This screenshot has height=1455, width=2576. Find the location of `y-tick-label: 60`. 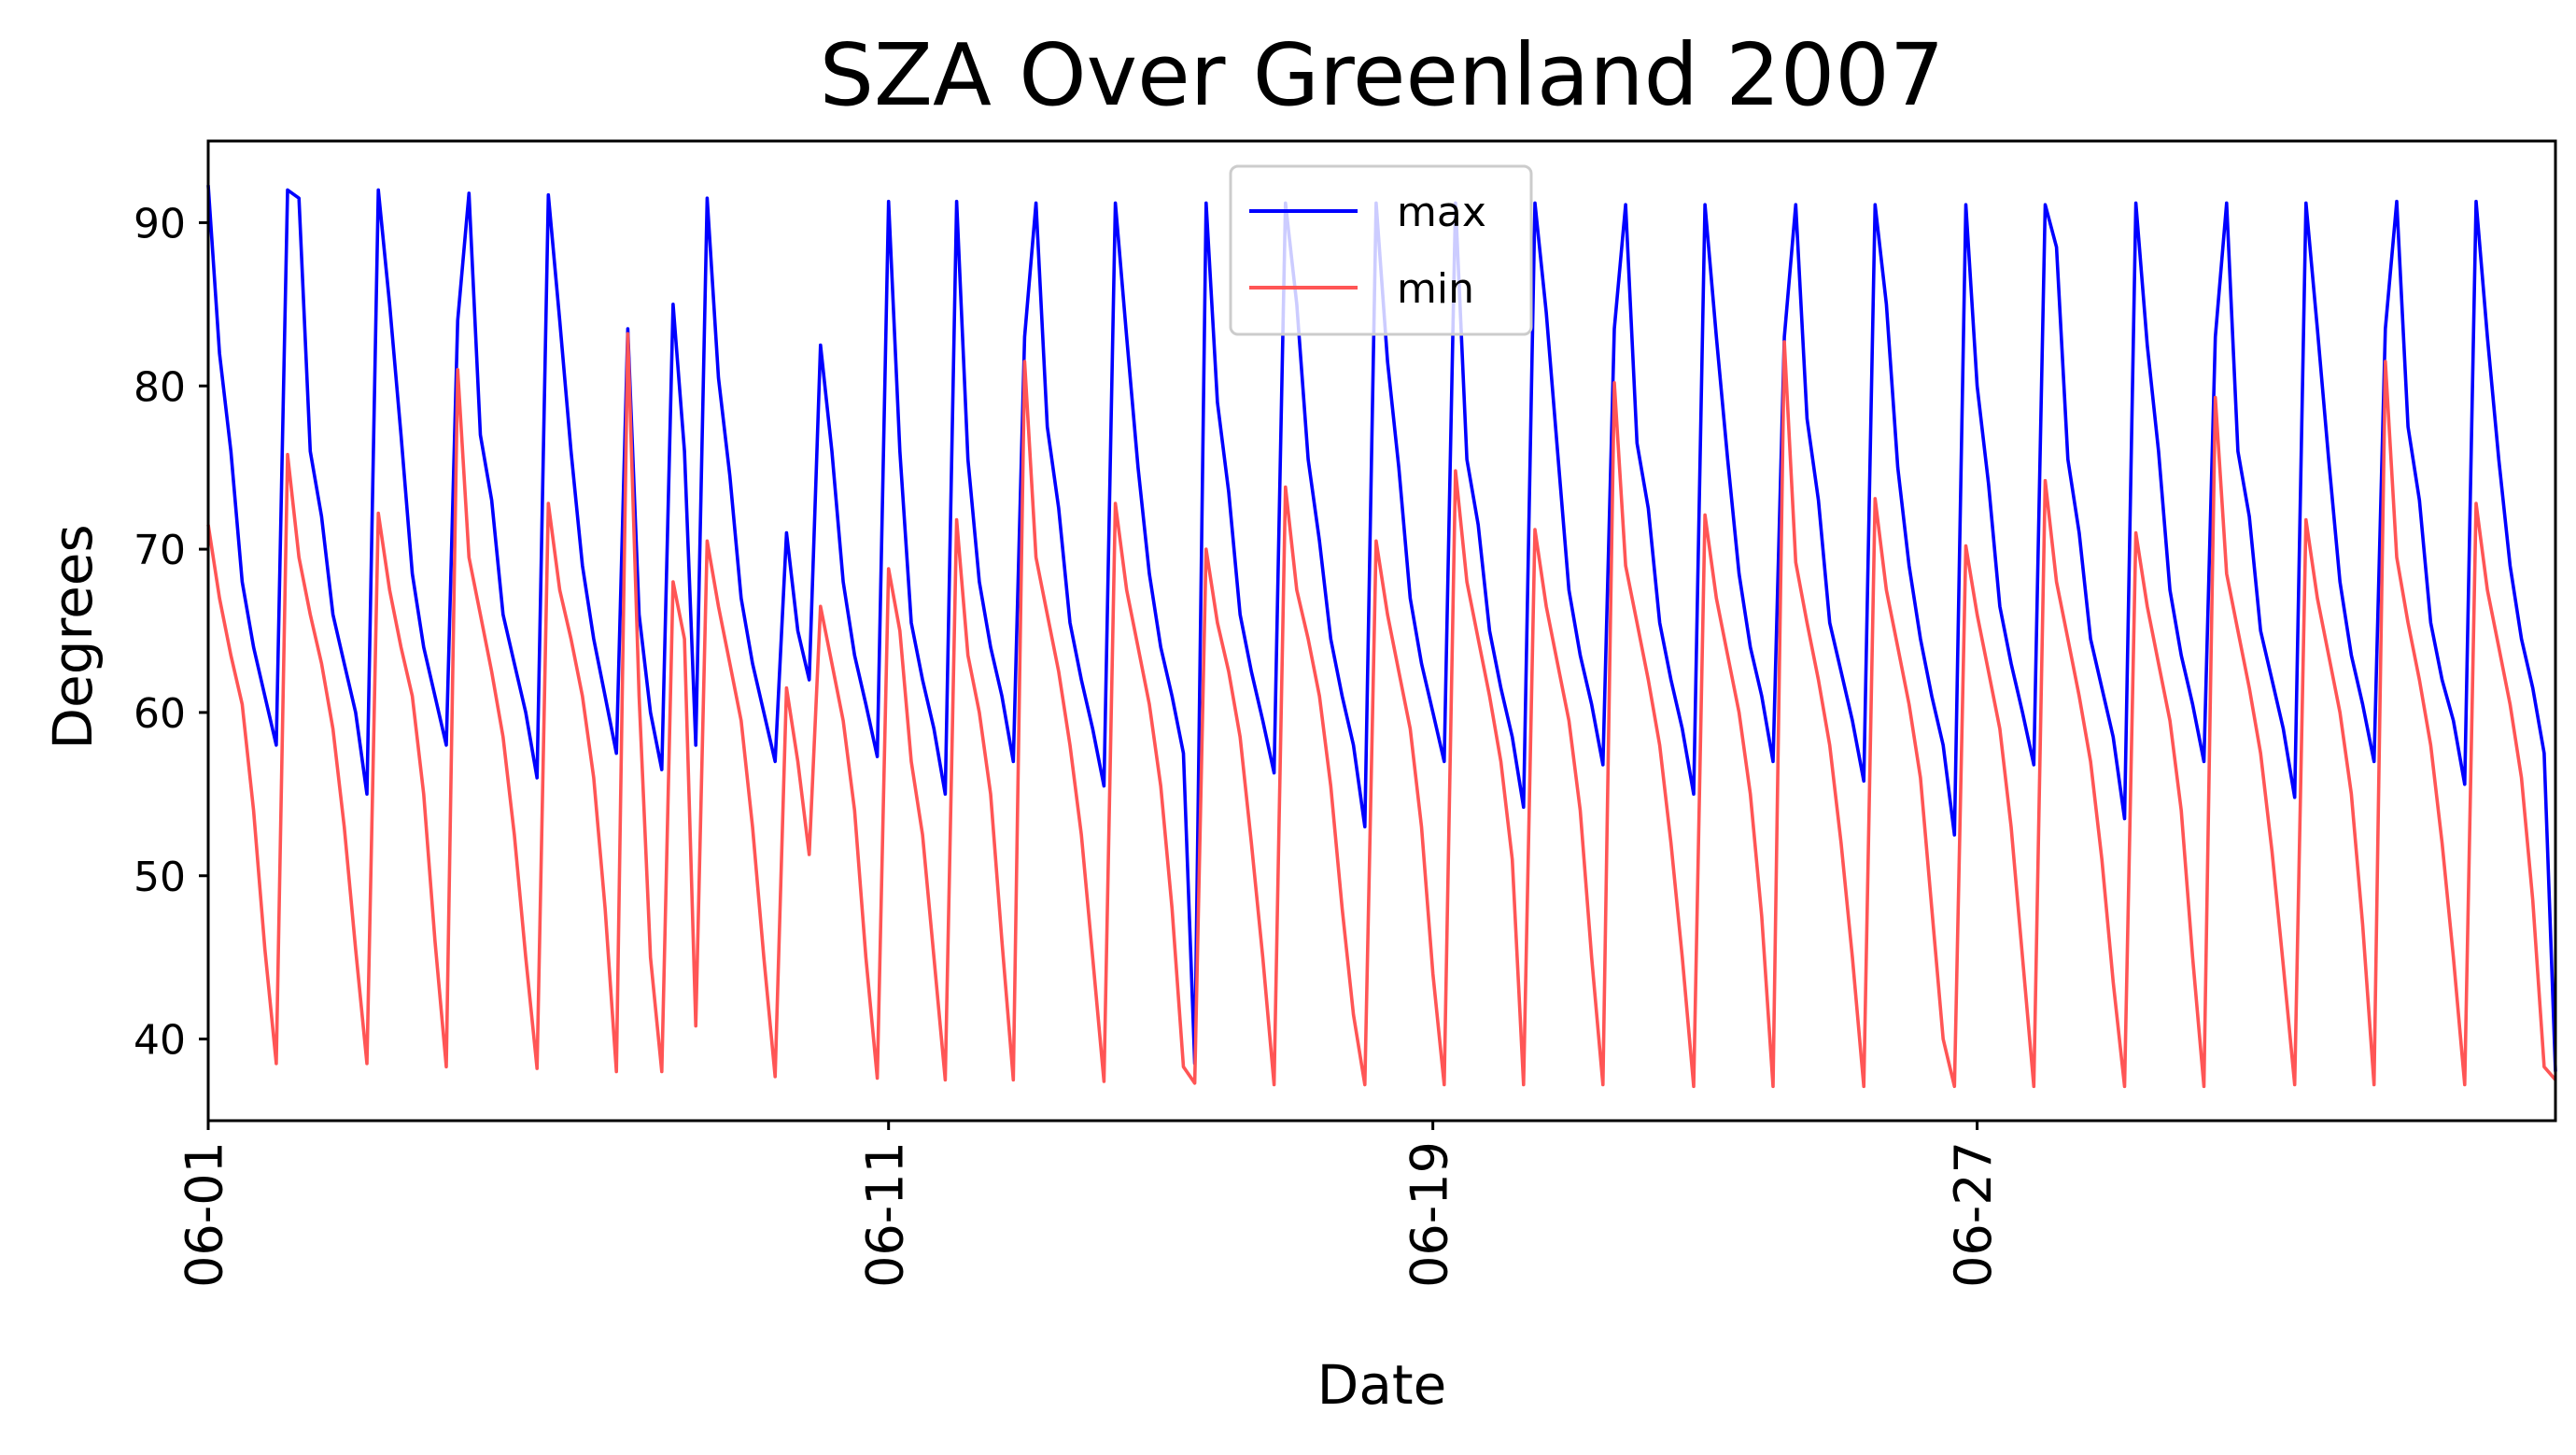

y-tick-label: 60 is located at coordinates (160, 714).